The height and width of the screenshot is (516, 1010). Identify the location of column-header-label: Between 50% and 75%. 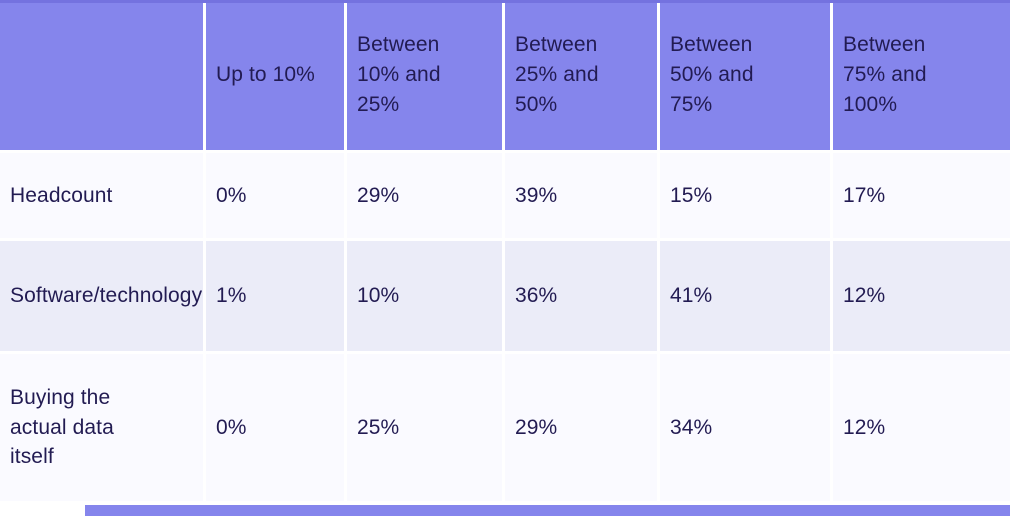
(712, 74).